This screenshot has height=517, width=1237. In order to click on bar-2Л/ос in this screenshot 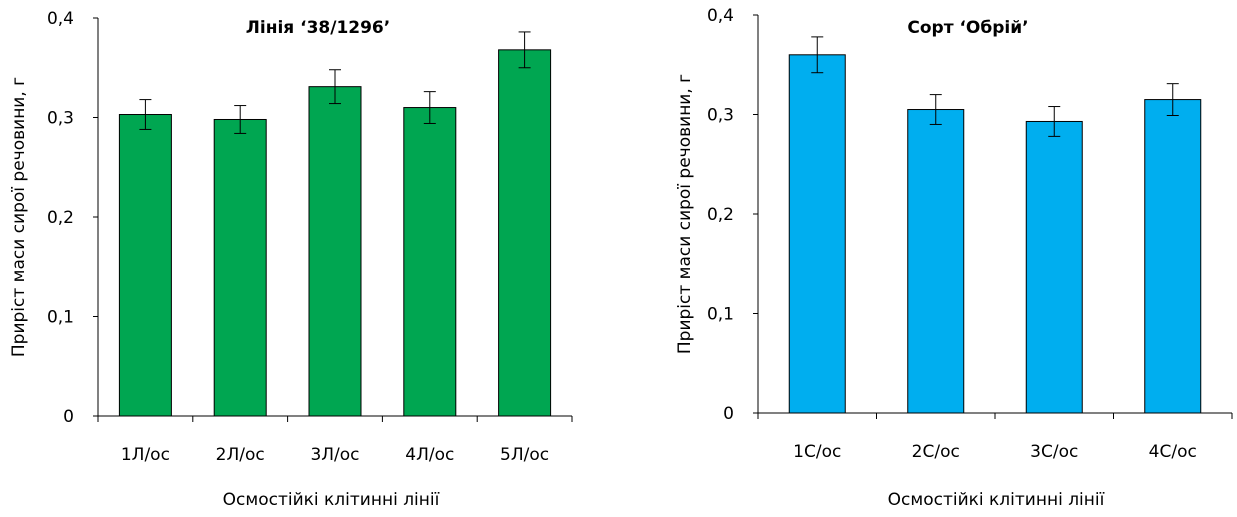, I will do `click(240, 267)`.